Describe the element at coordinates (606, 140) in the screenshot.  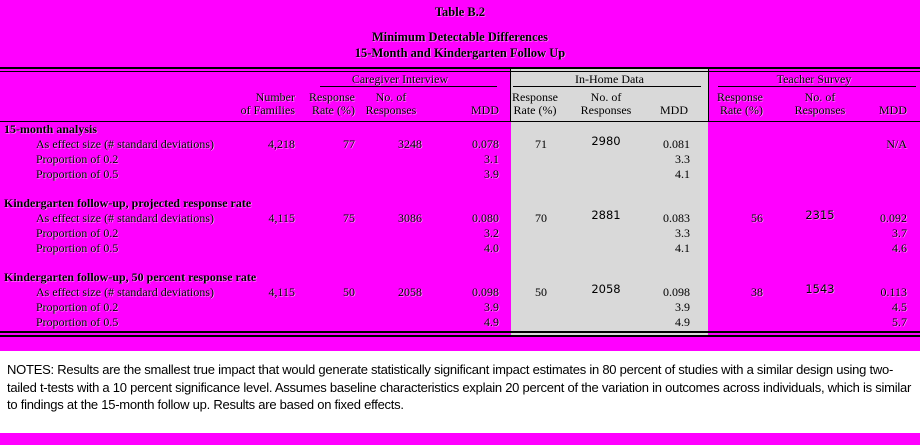
I see `cell-inhome-responses: 2980` at that location.